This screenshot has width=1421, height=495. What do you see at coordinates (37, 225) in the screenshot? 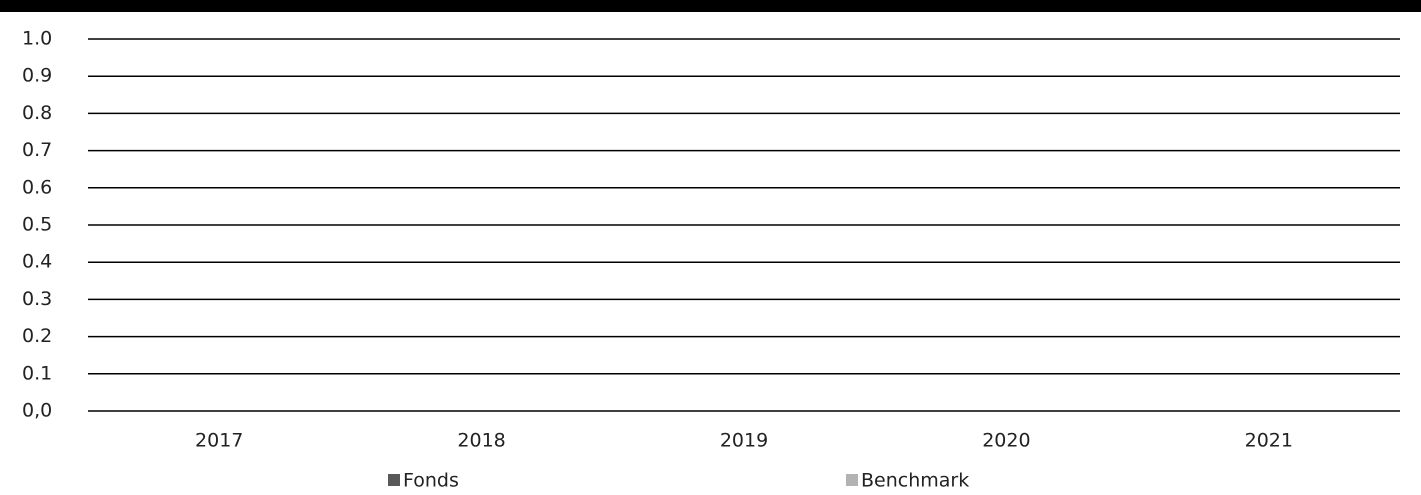
I see `y-tick-label: 0.5` at bounding box center [37, 225].